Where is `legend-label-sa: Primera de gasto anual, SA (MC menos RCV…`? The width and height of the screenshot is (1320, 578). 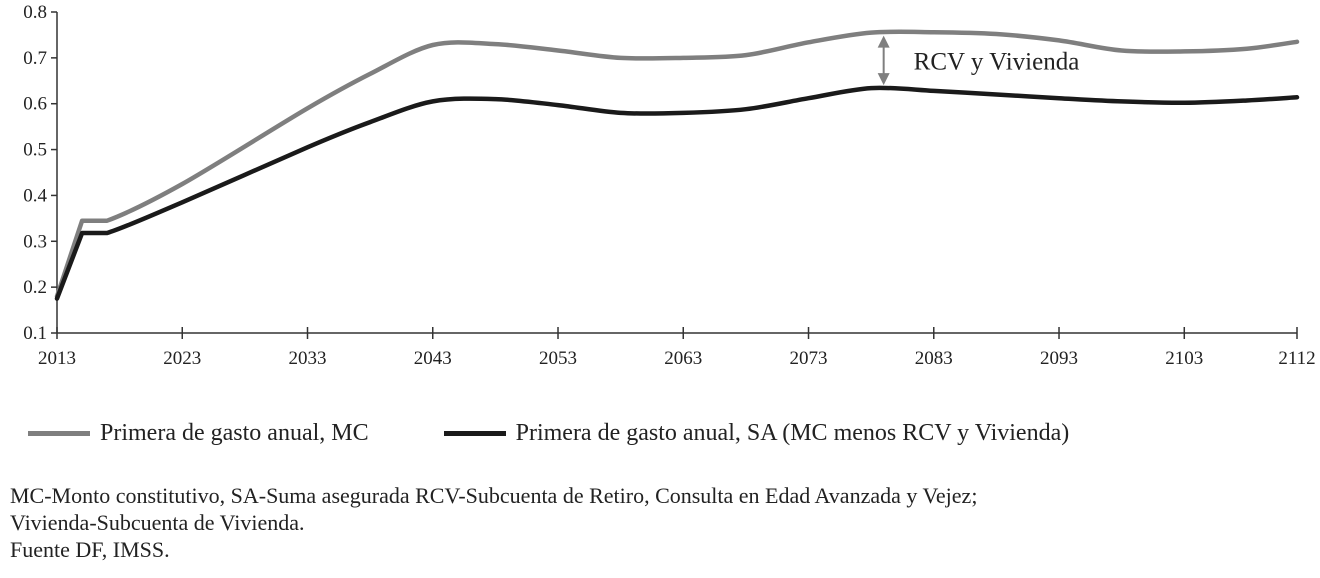 legend-label-sa: Primera de gasto anual, SA (MC menos RCV… is located at coordinates (792, 433).